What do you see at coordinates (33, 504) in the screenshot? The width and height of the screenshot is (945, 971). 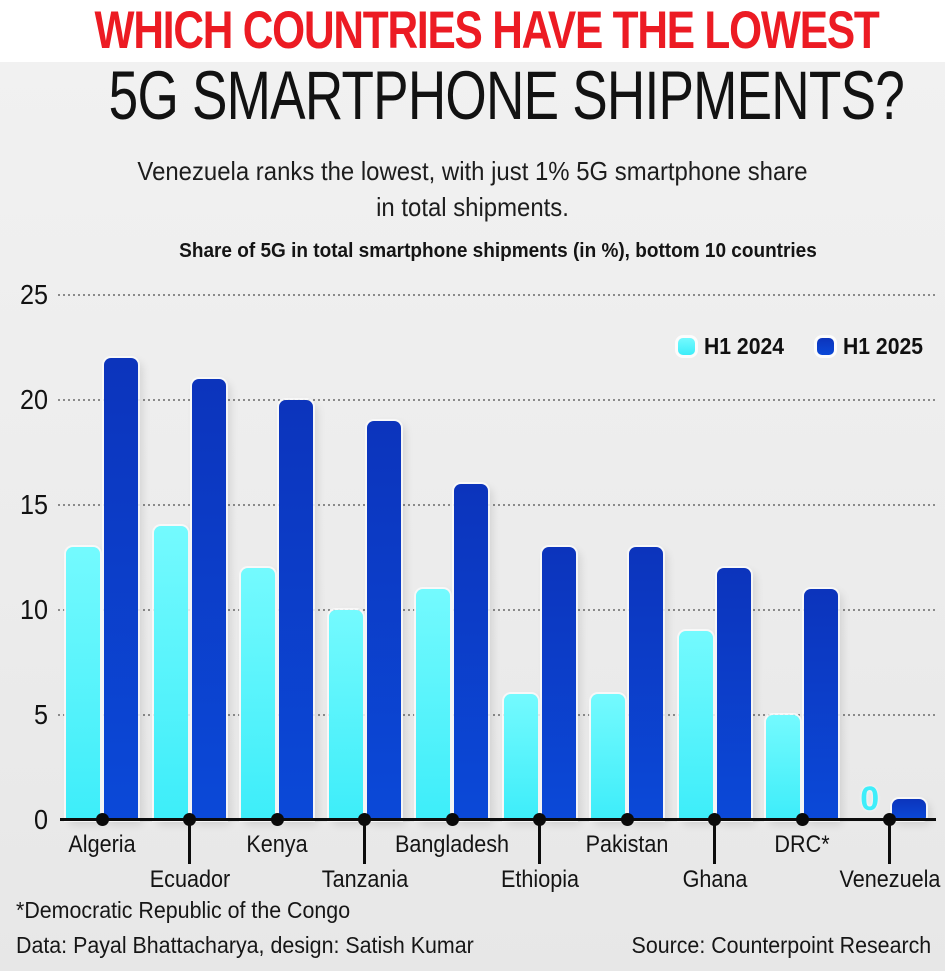 I see `y-tick-label: 15` at bounding box center [33, 504].